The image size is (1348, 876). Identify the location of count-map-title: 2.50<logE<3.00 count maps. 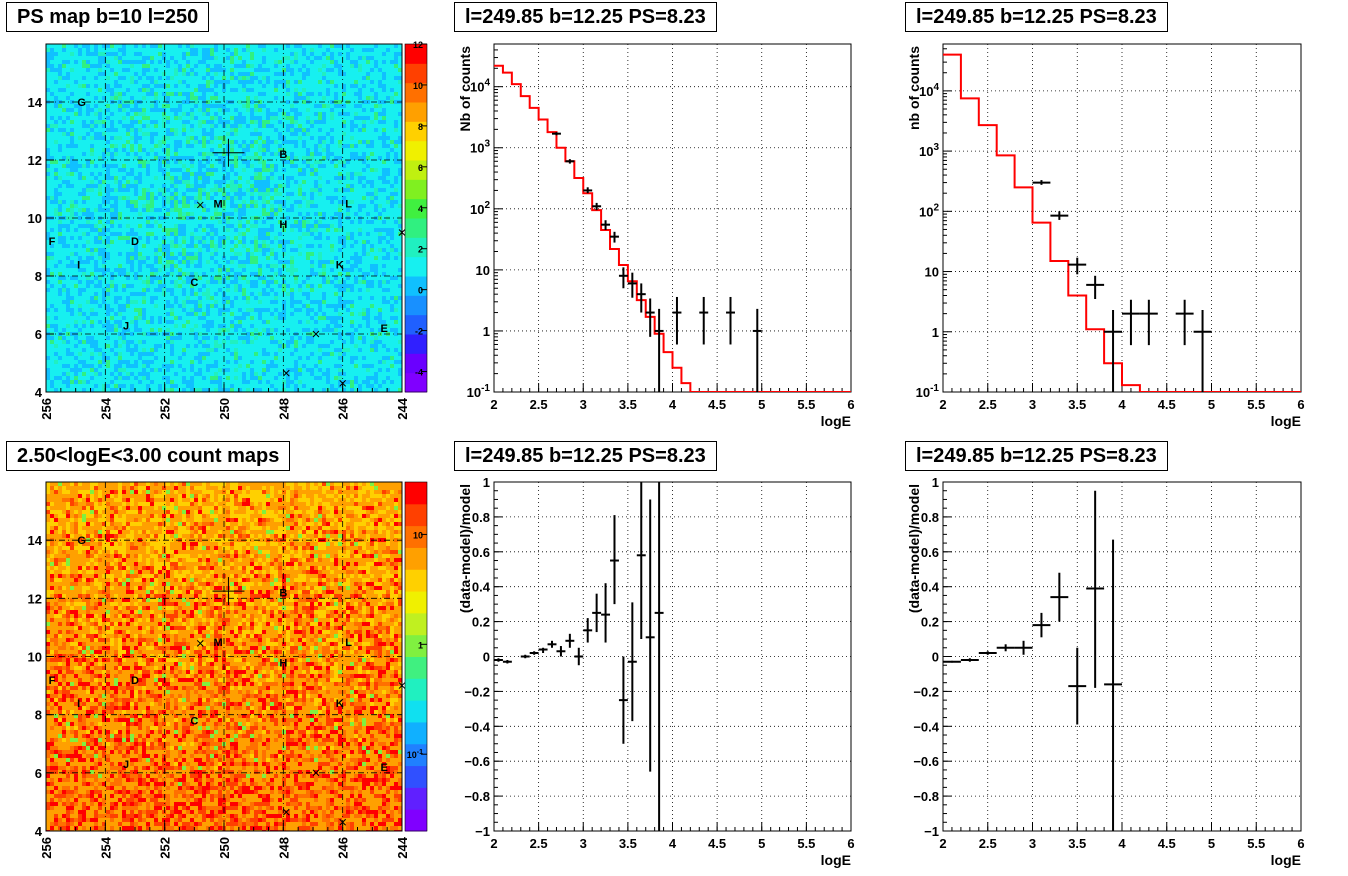
(148, 456).